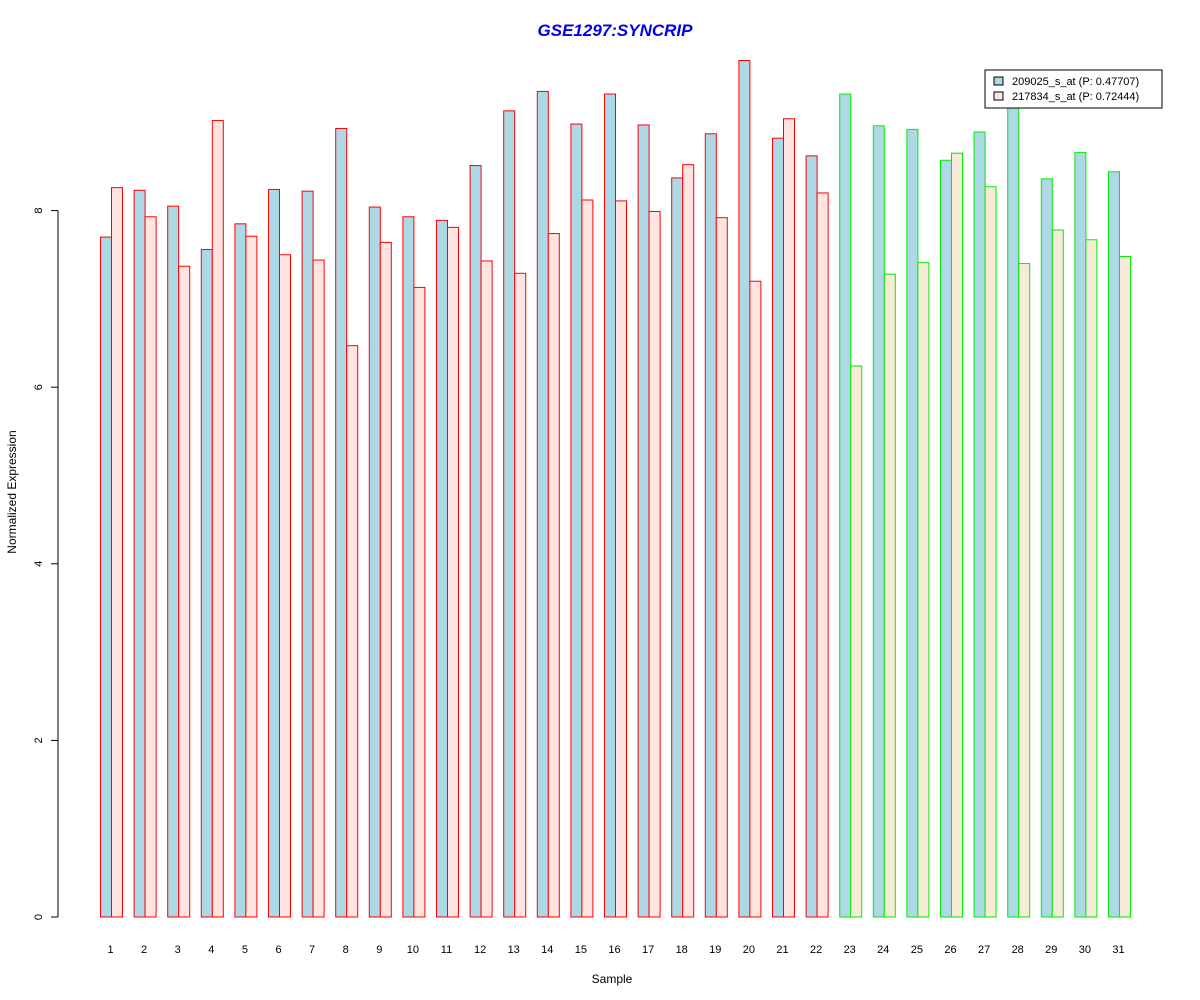 This screenshot has height=1000, width=1200. I want to click on x-tick-label: 31, so click(1118, 950).